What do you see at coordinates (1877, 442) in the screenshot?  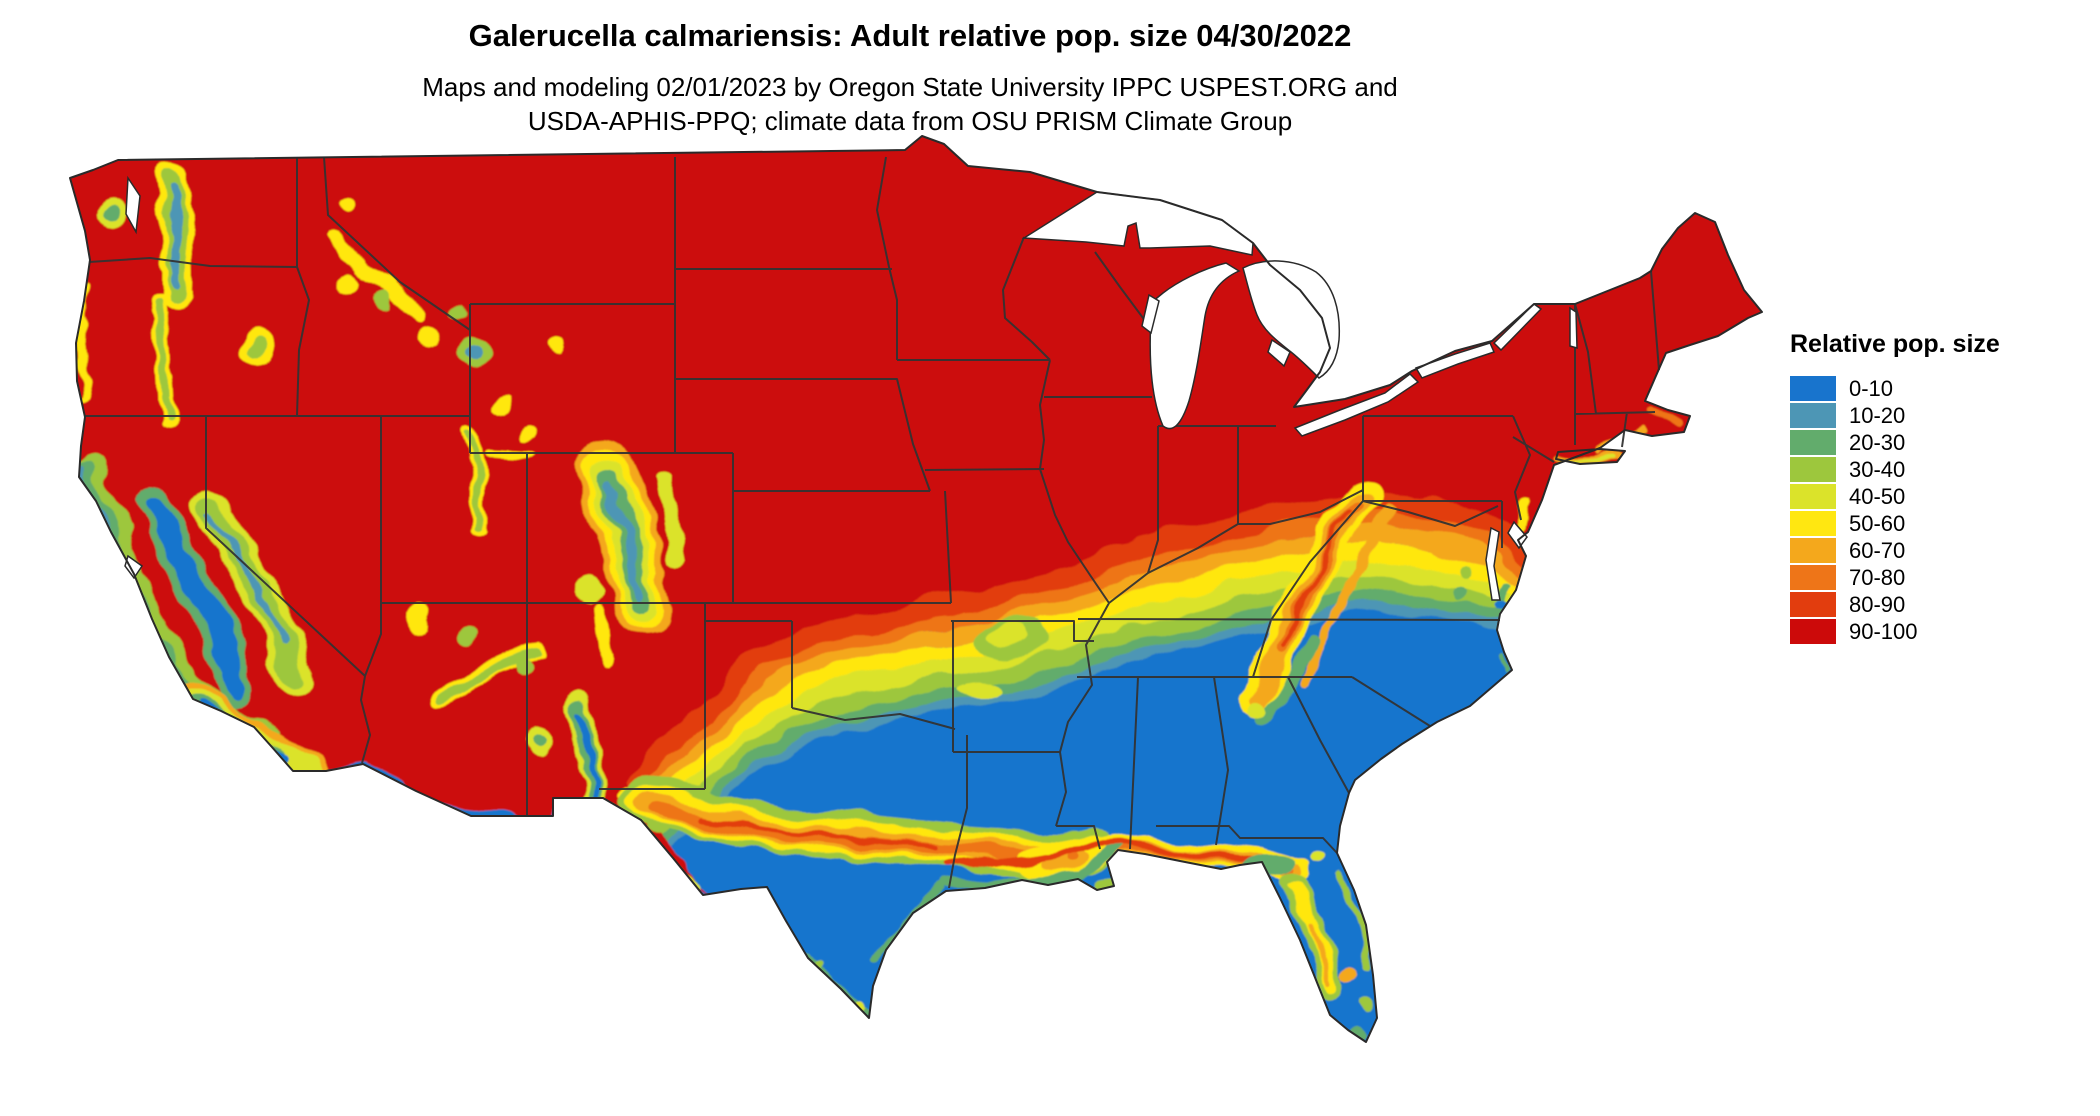 I see `legend-label: 20-30` at bounding box center [1877, 442].